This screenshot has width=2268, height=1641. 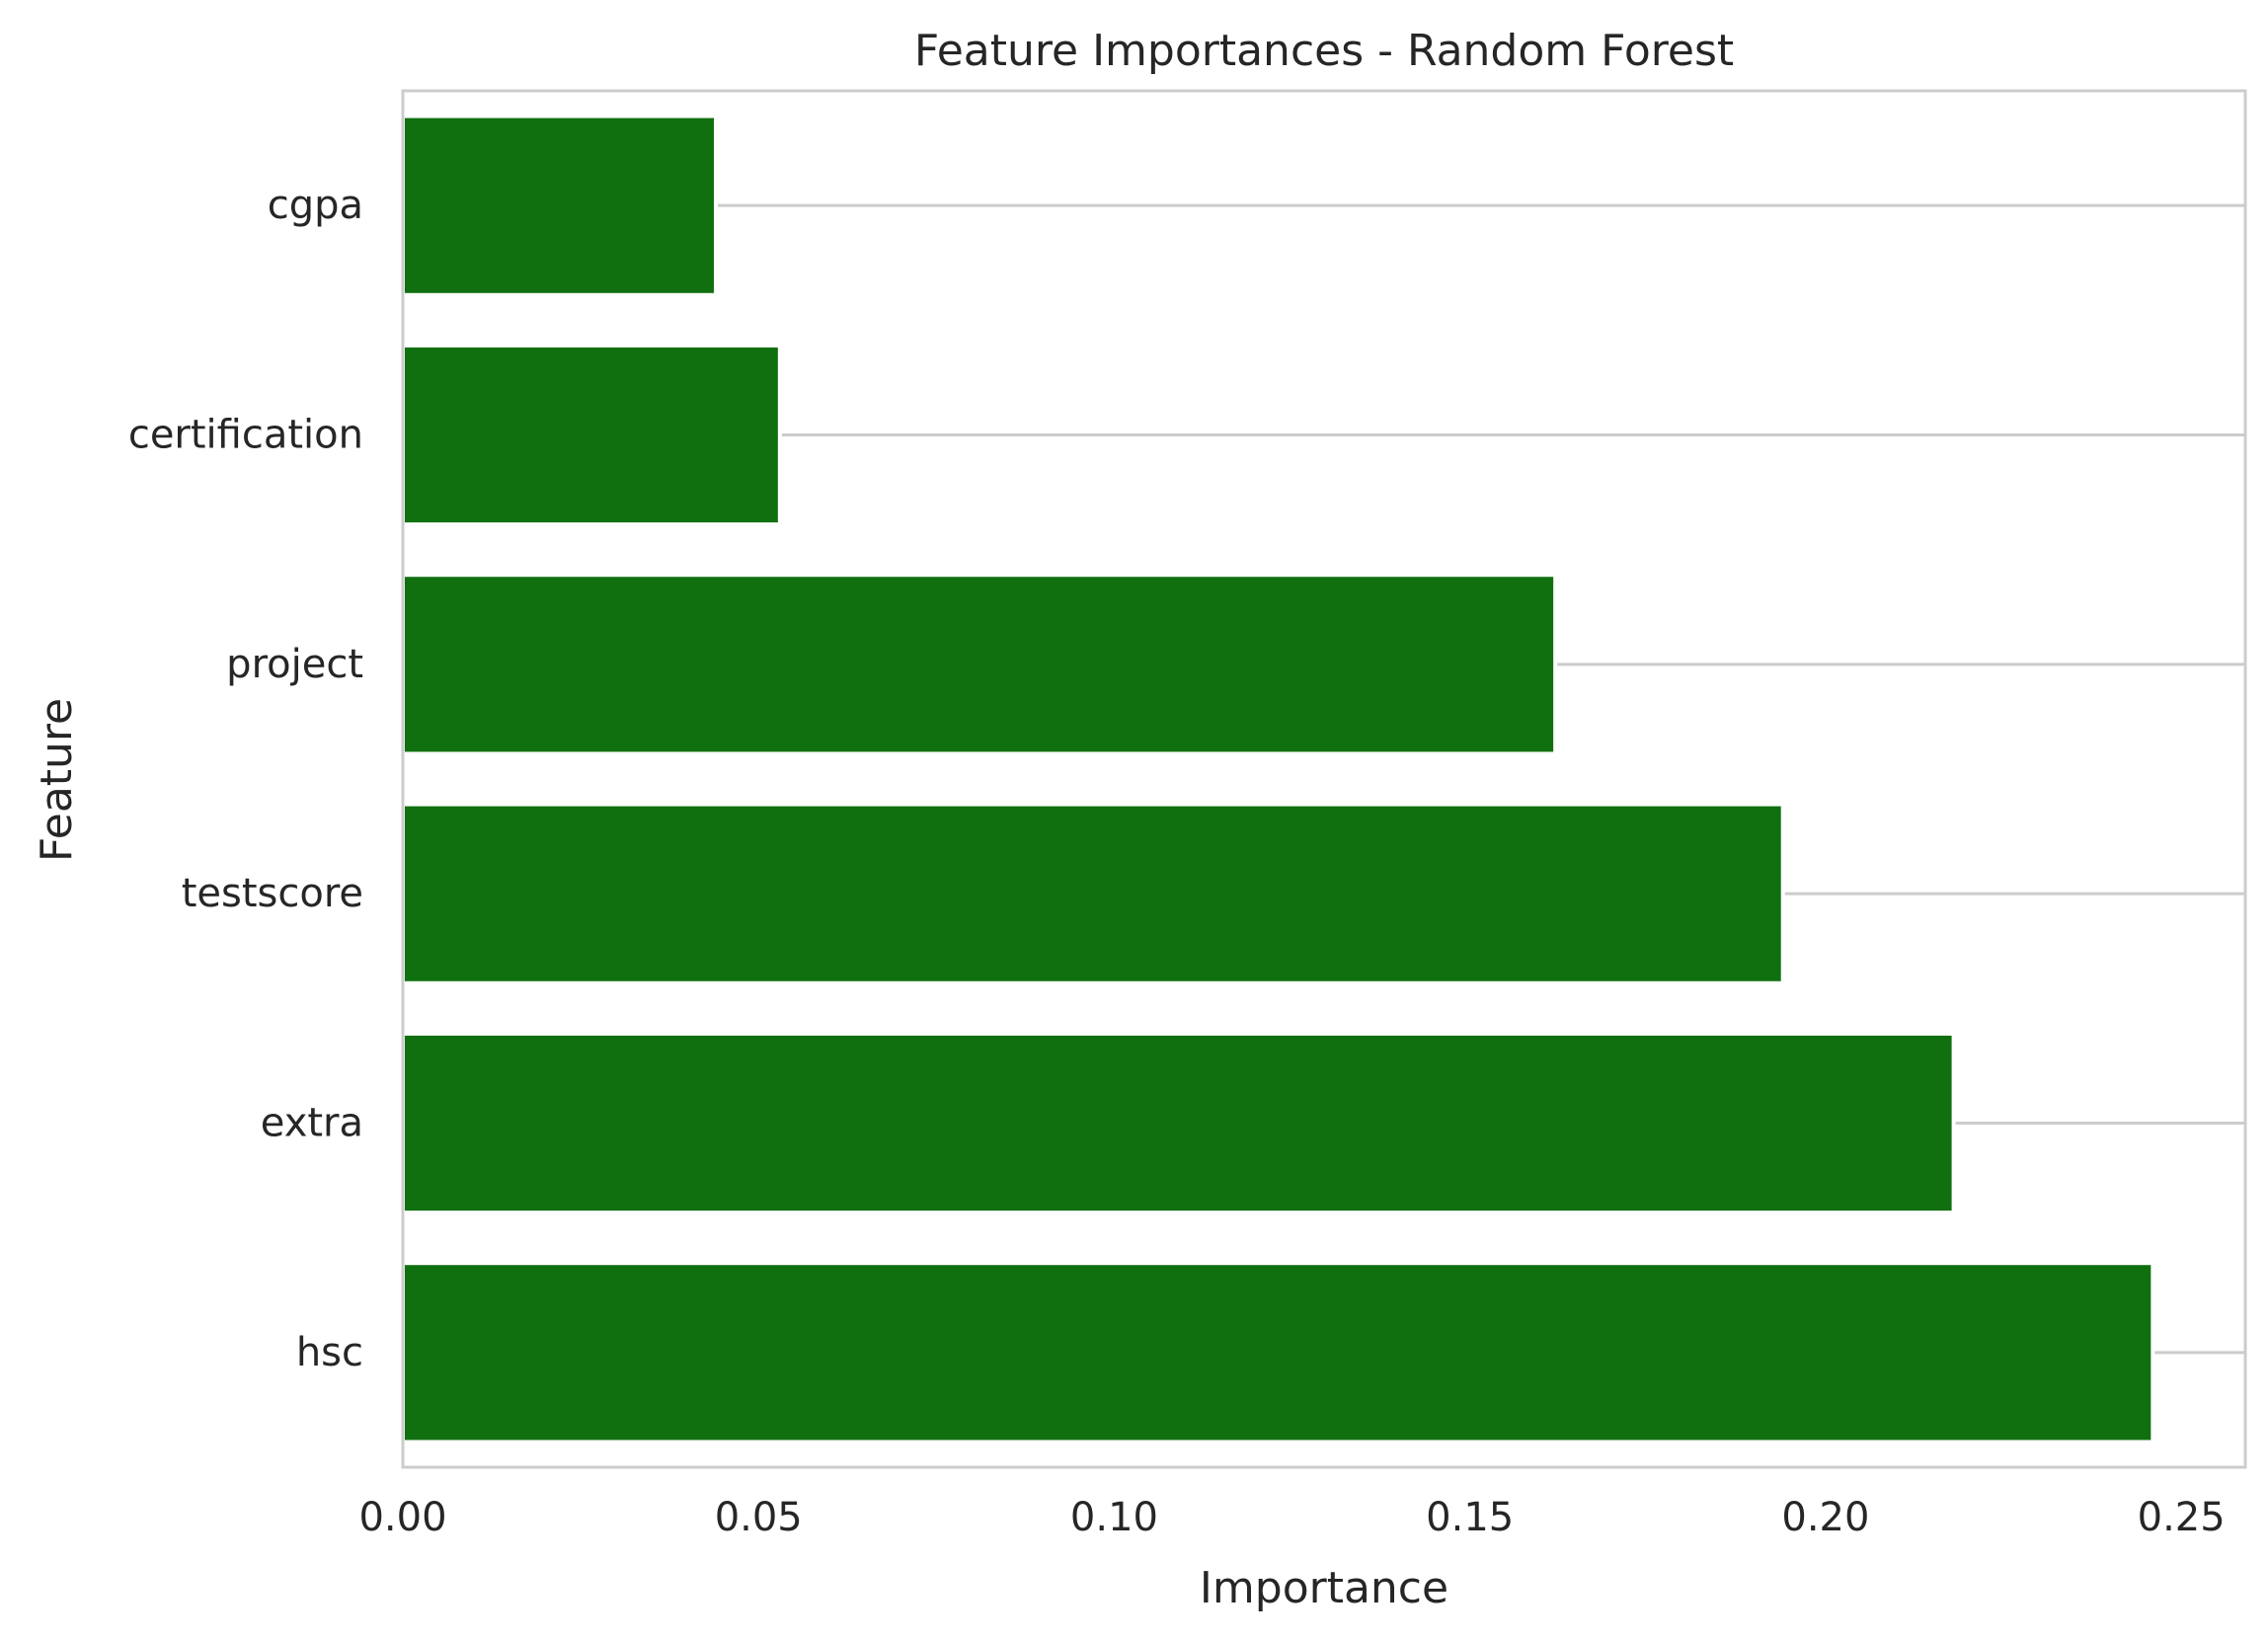 What do you see at coordinates (1114, 1517) in the screenshot?
I see `x-tick-label-0-10: 0.10` at bounding box center [1114, 1517].